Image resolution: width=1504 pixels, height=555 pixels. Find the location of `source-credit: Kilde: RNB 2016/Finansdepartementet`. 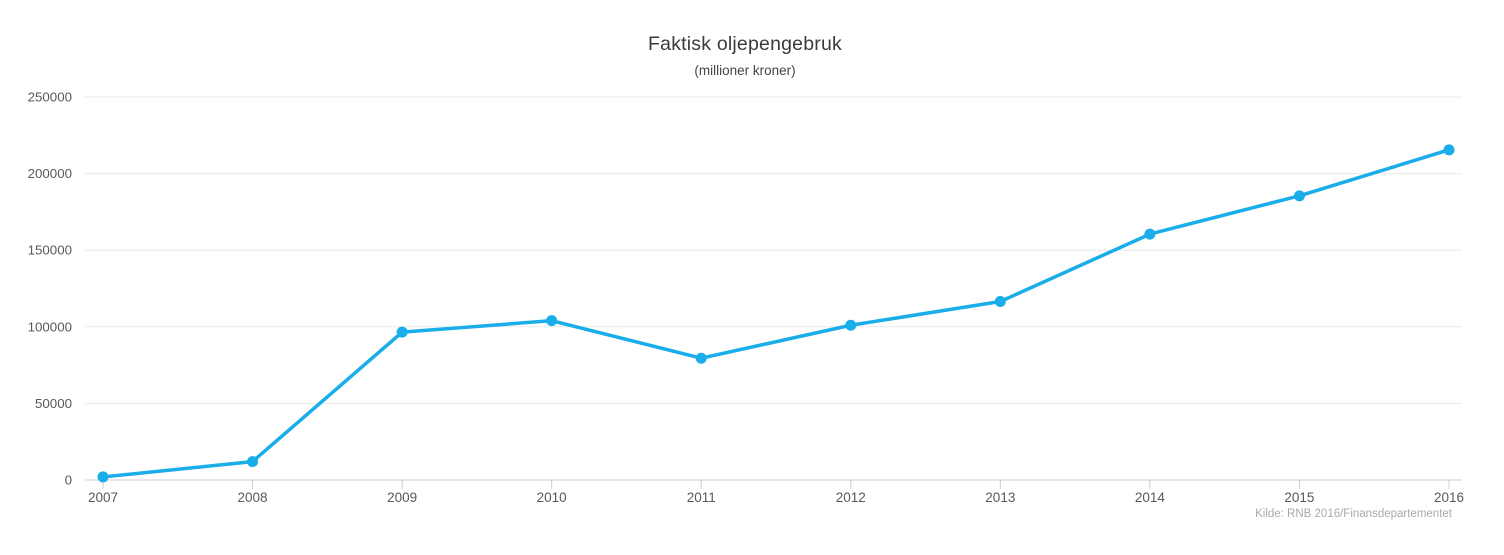

source-credit: Kilde: RNB 2016/Finansdepartementet is located at coordinates (1353, 514).